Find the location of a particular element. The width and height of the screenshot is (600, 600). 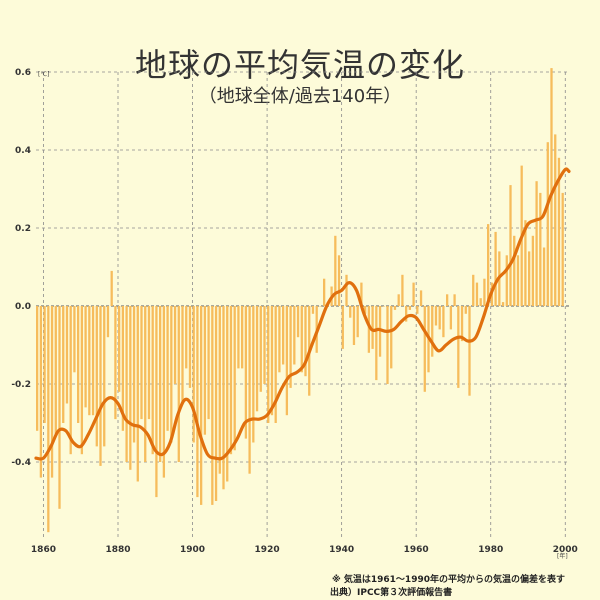

bar-1928 is located at coordinates (298, 322).